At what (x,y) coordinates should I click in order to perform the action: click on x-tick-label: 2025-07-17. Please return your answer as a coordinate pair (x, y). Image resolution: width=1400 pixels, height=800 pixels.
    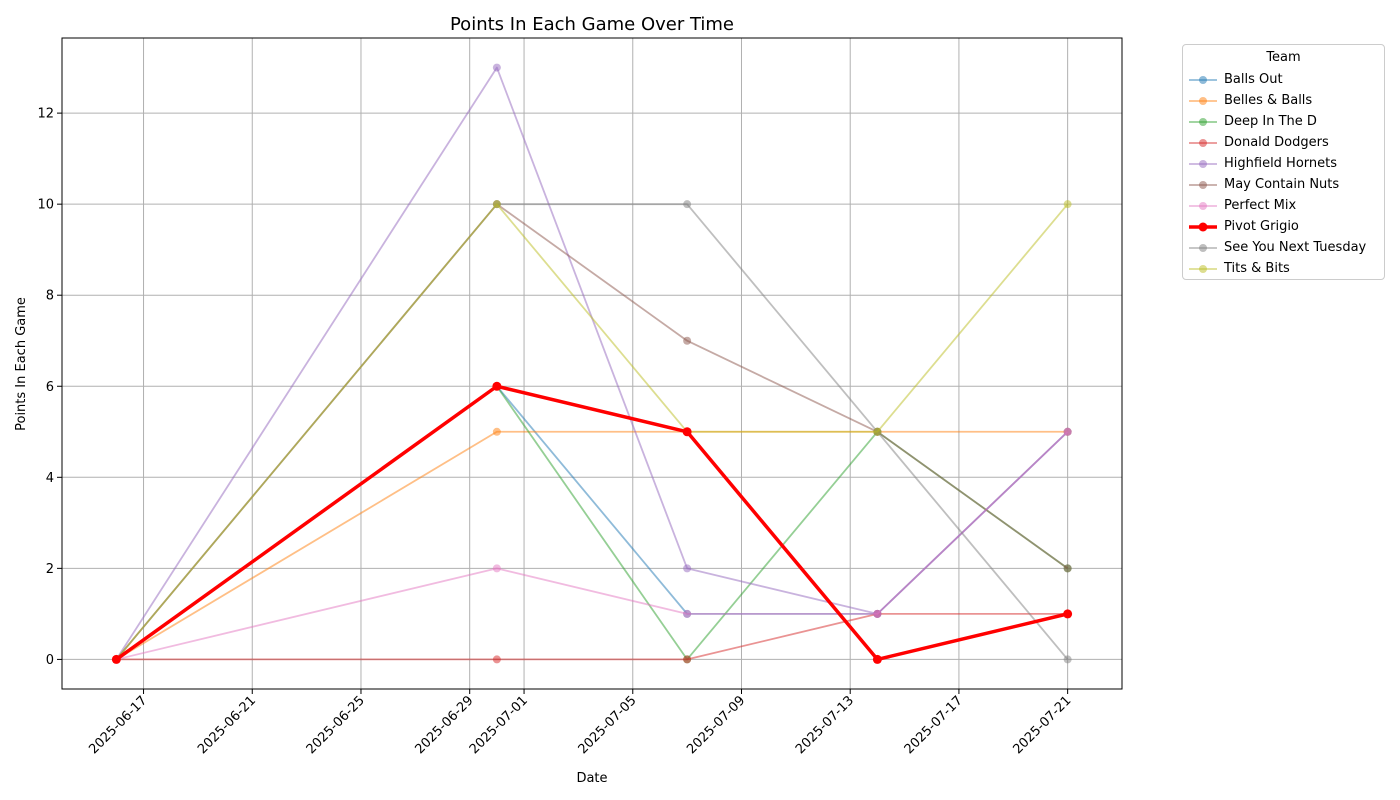
    Looking at the image, I should click on (934, 725).